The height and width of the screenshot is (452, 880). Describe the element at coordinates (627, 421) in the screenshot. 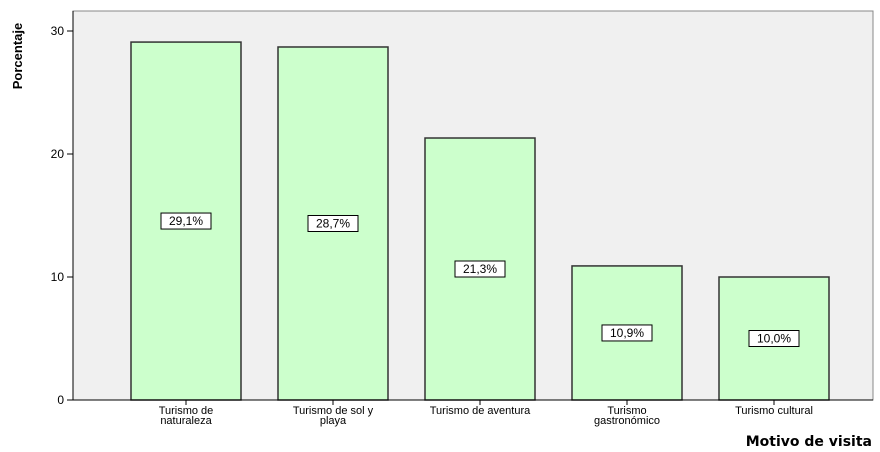

I see `x-tick-label: gastronómico` at that location.